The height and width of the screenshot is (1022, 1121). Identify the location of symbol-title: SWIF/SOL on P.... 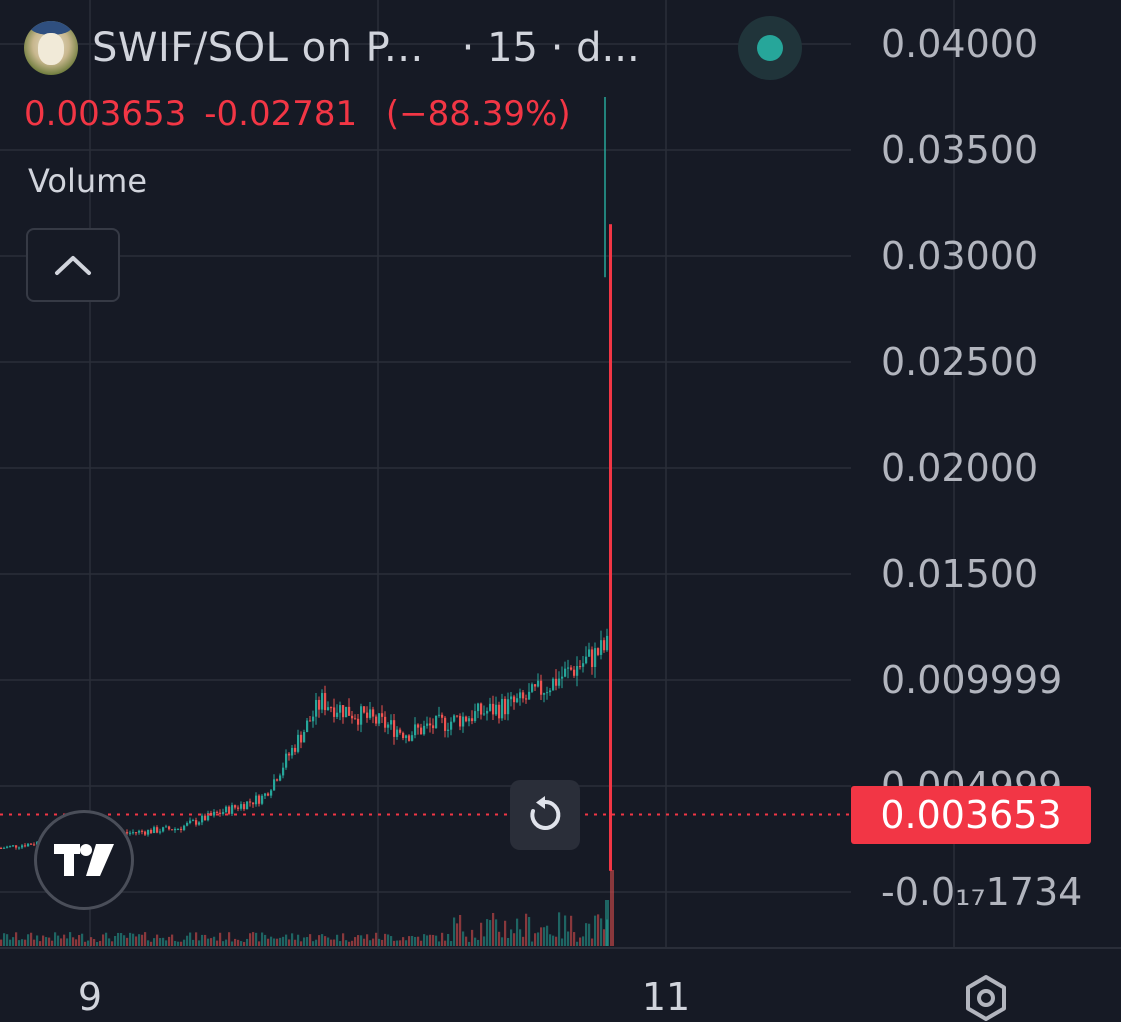
(258, 48).